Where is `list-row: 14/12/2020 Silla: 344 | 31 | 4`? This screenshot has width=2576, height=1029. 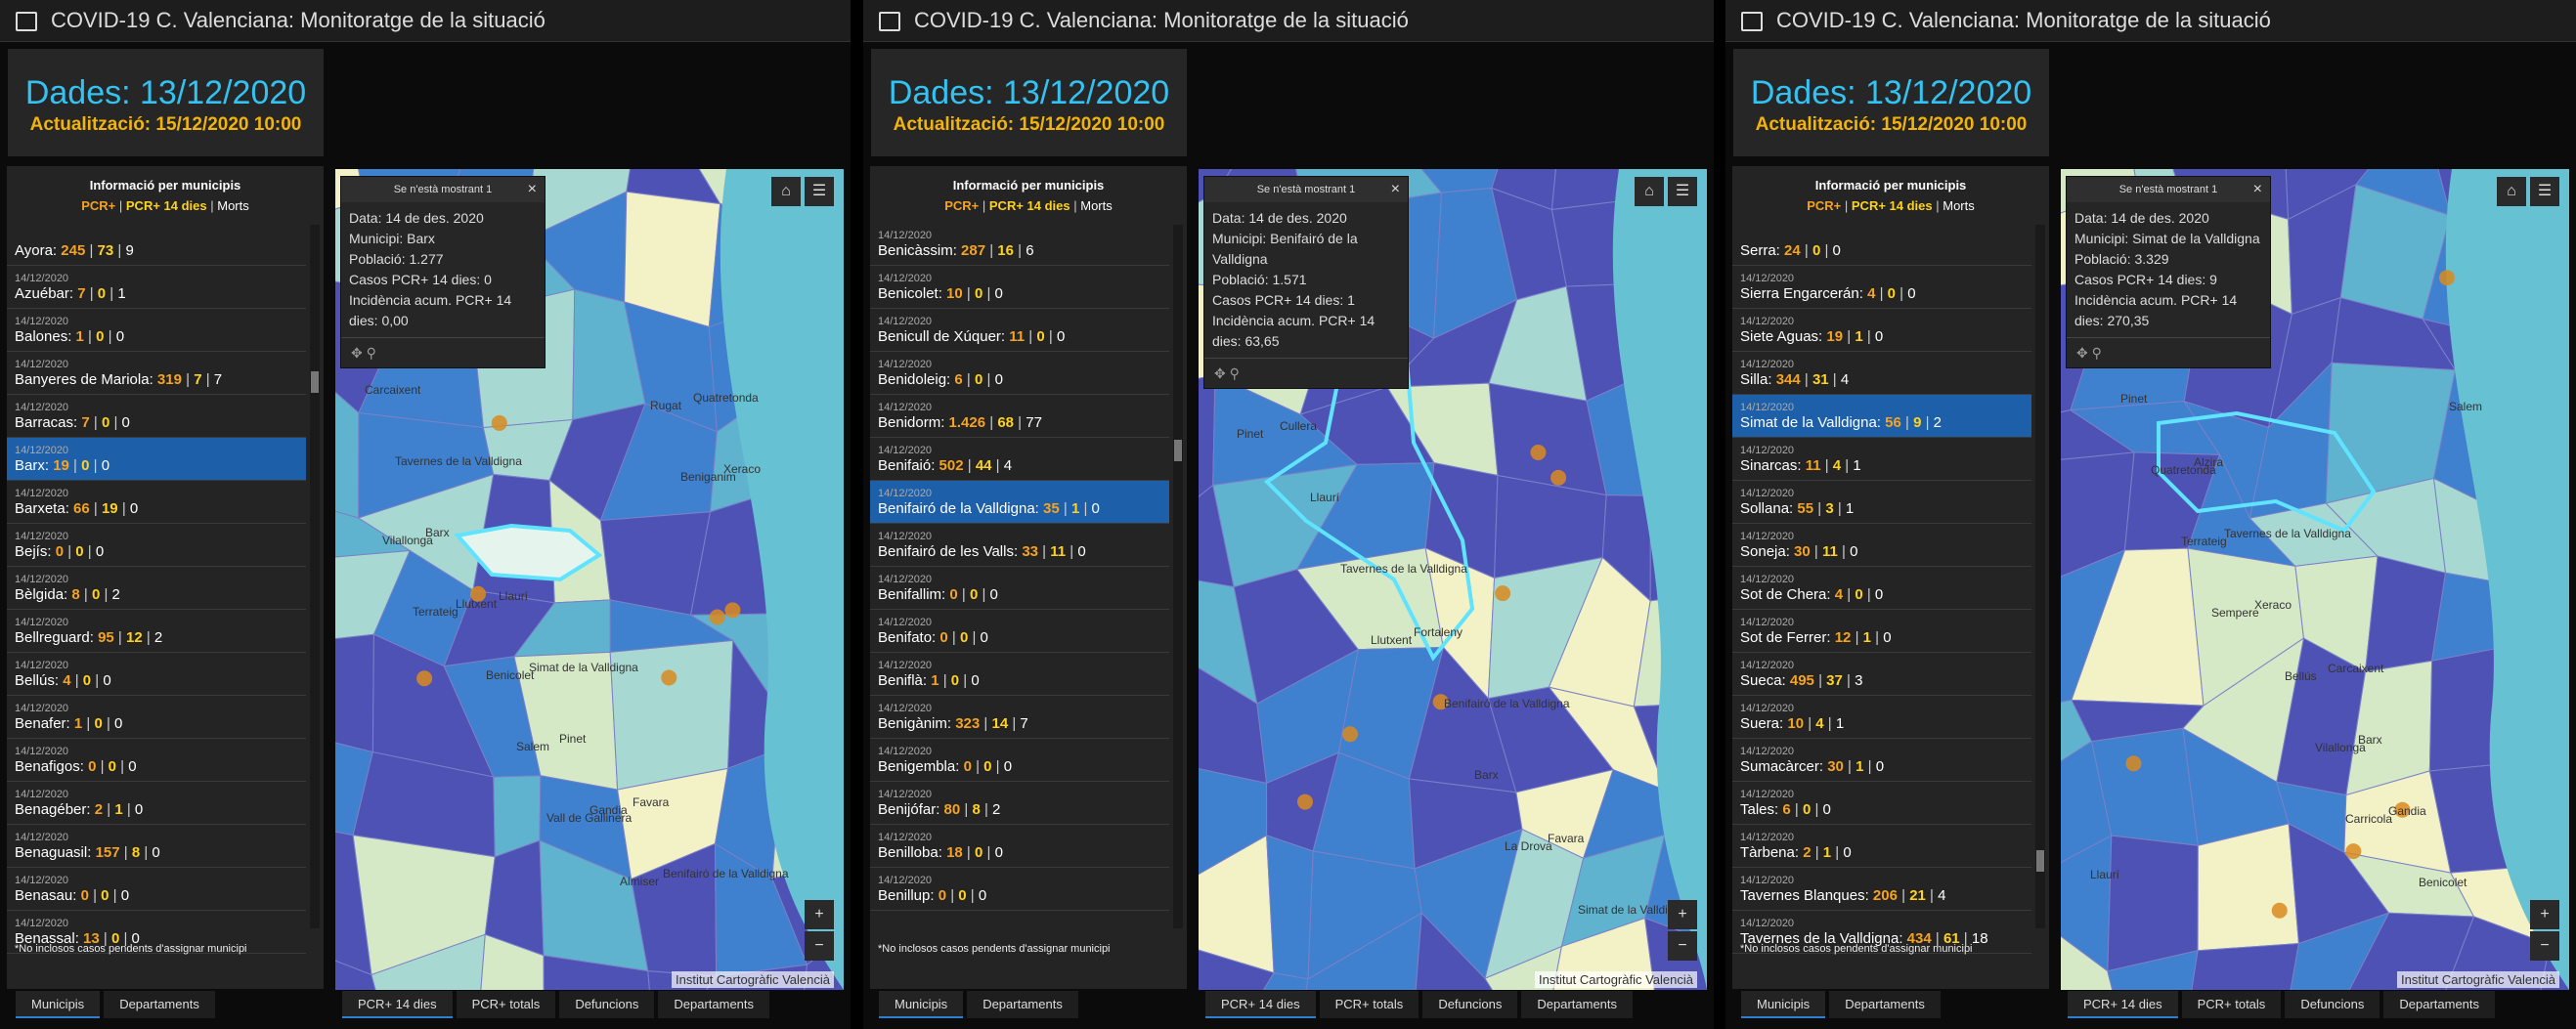
list-row: 14/12/2020 Silla: 344 | 31 | 4 is located at coordinates (1882, 373).